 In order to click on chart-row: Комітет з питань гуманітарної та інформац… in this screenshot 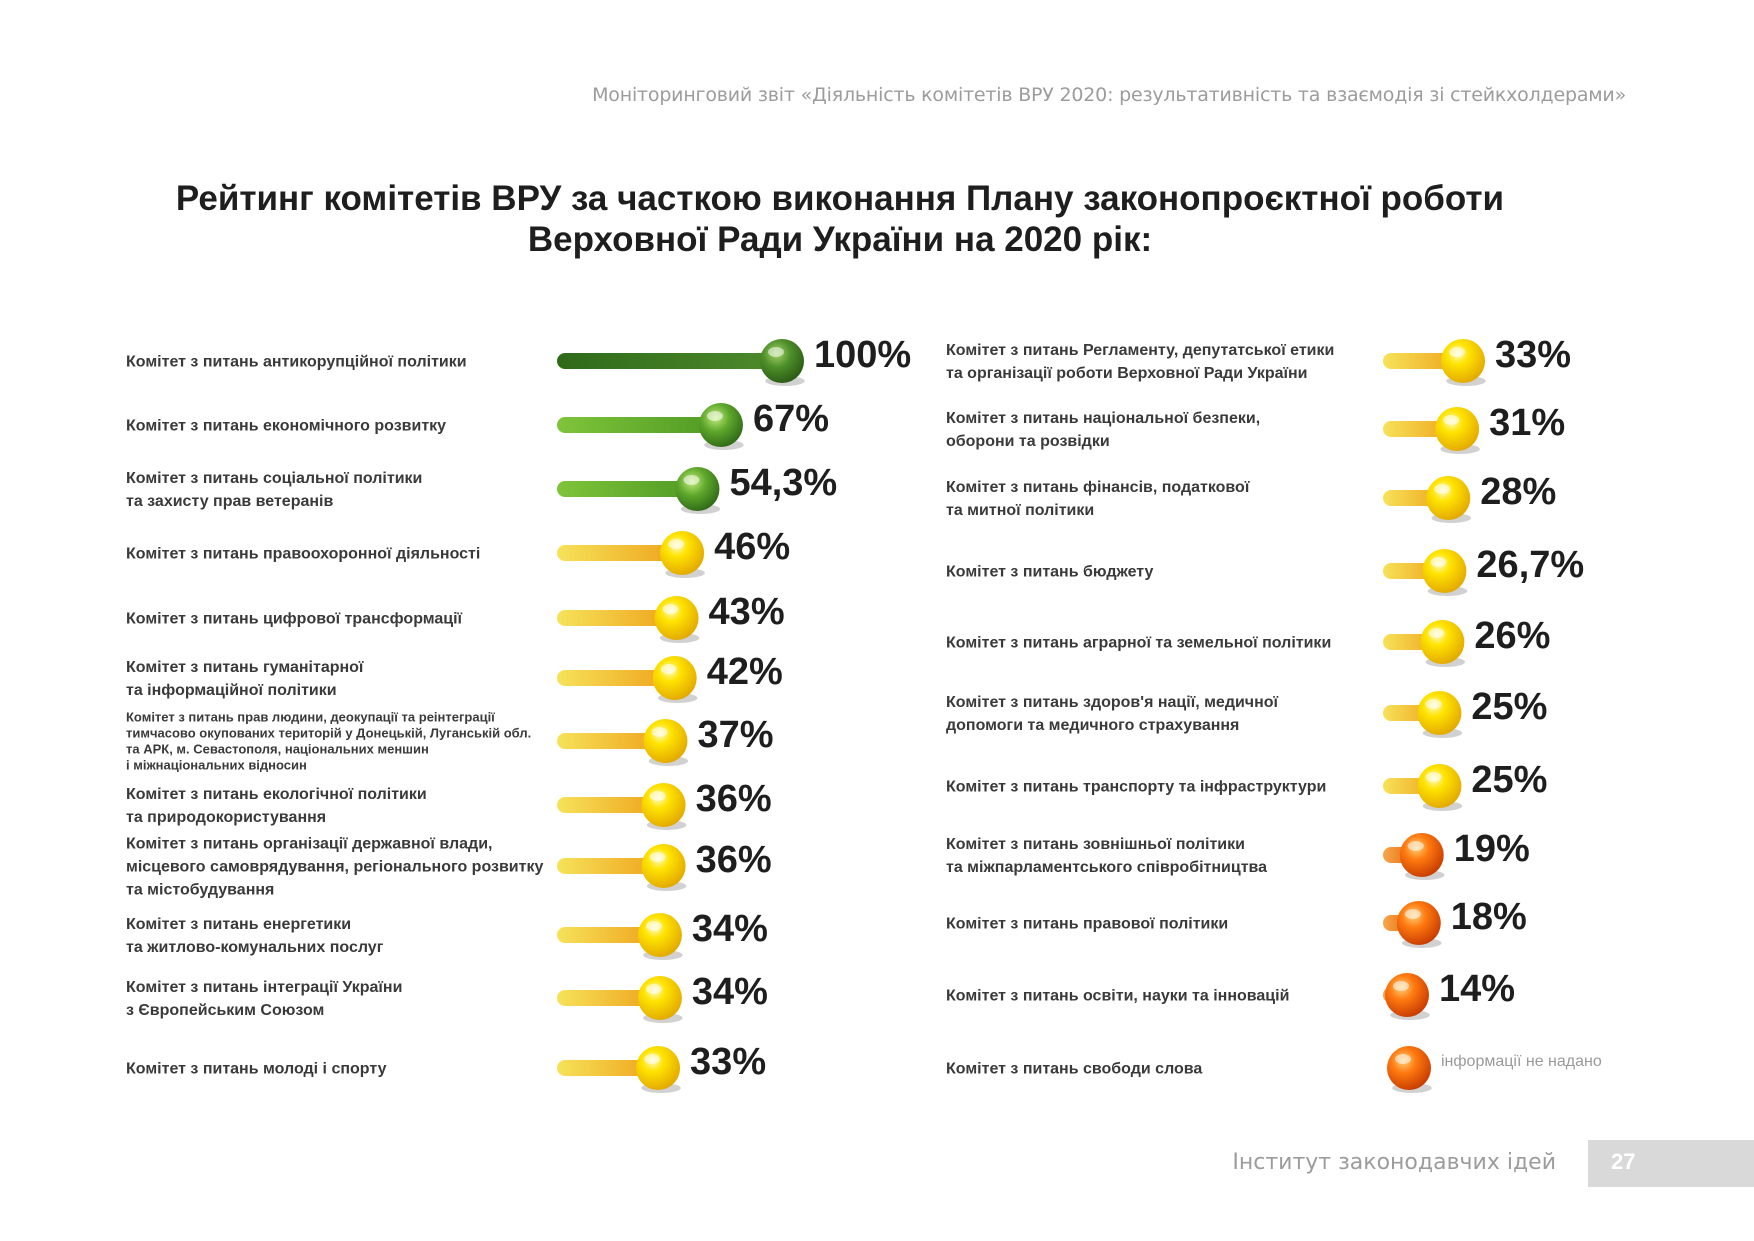, I will do `click(454, 677)`.